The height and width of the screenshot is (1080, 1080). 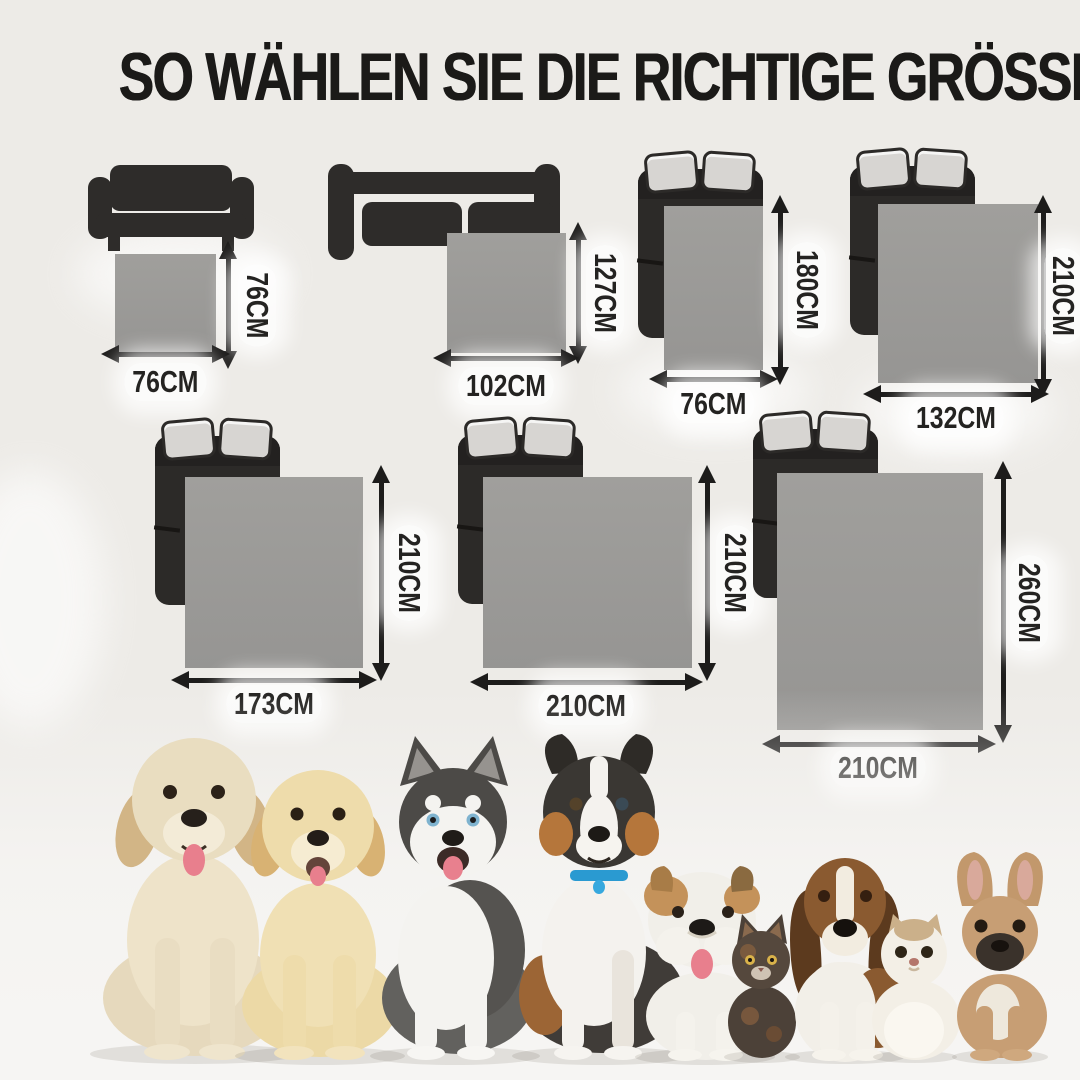 I want to click on french-bulldog-puppy, so click(x=1000, y=958).